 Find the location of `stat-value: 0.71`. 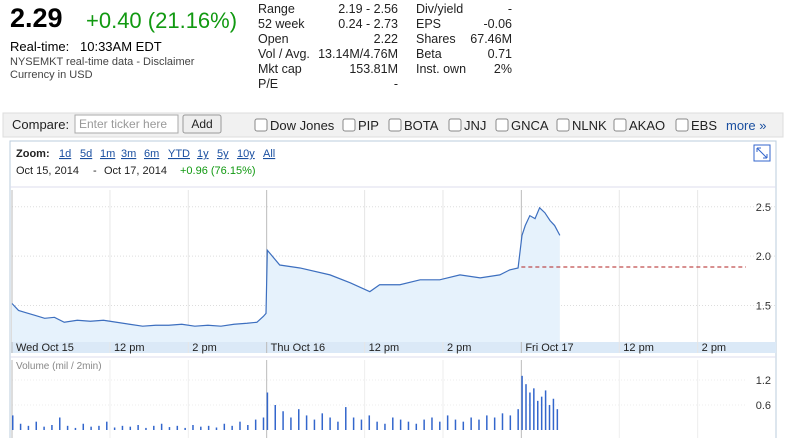

stat-value: 0.71 is located at coordinates (500, 54).